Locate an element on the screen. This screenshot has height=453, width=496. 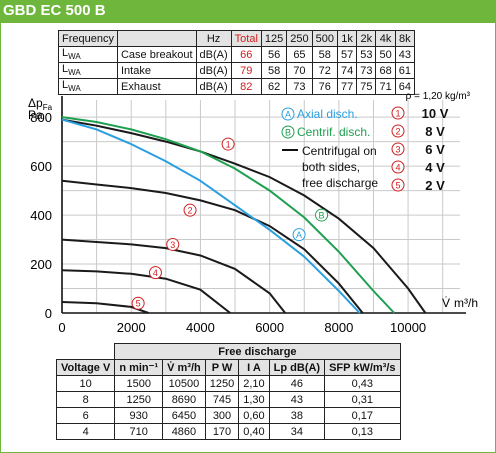
legend-free-label: Centrifugal on is located at coordinates (339, 151).